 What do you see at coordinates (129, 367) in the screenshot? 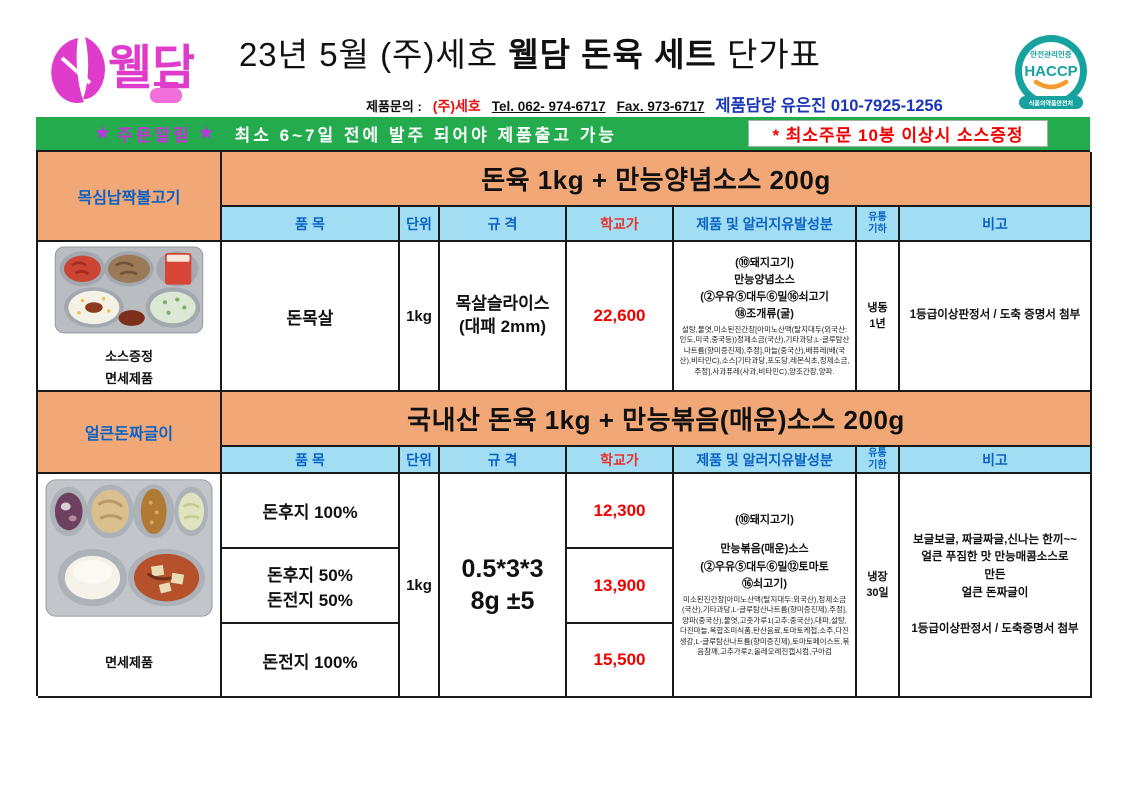
I see `section1-photo-caption: 소스증정 면세제품` at bounding box center [129, 367].